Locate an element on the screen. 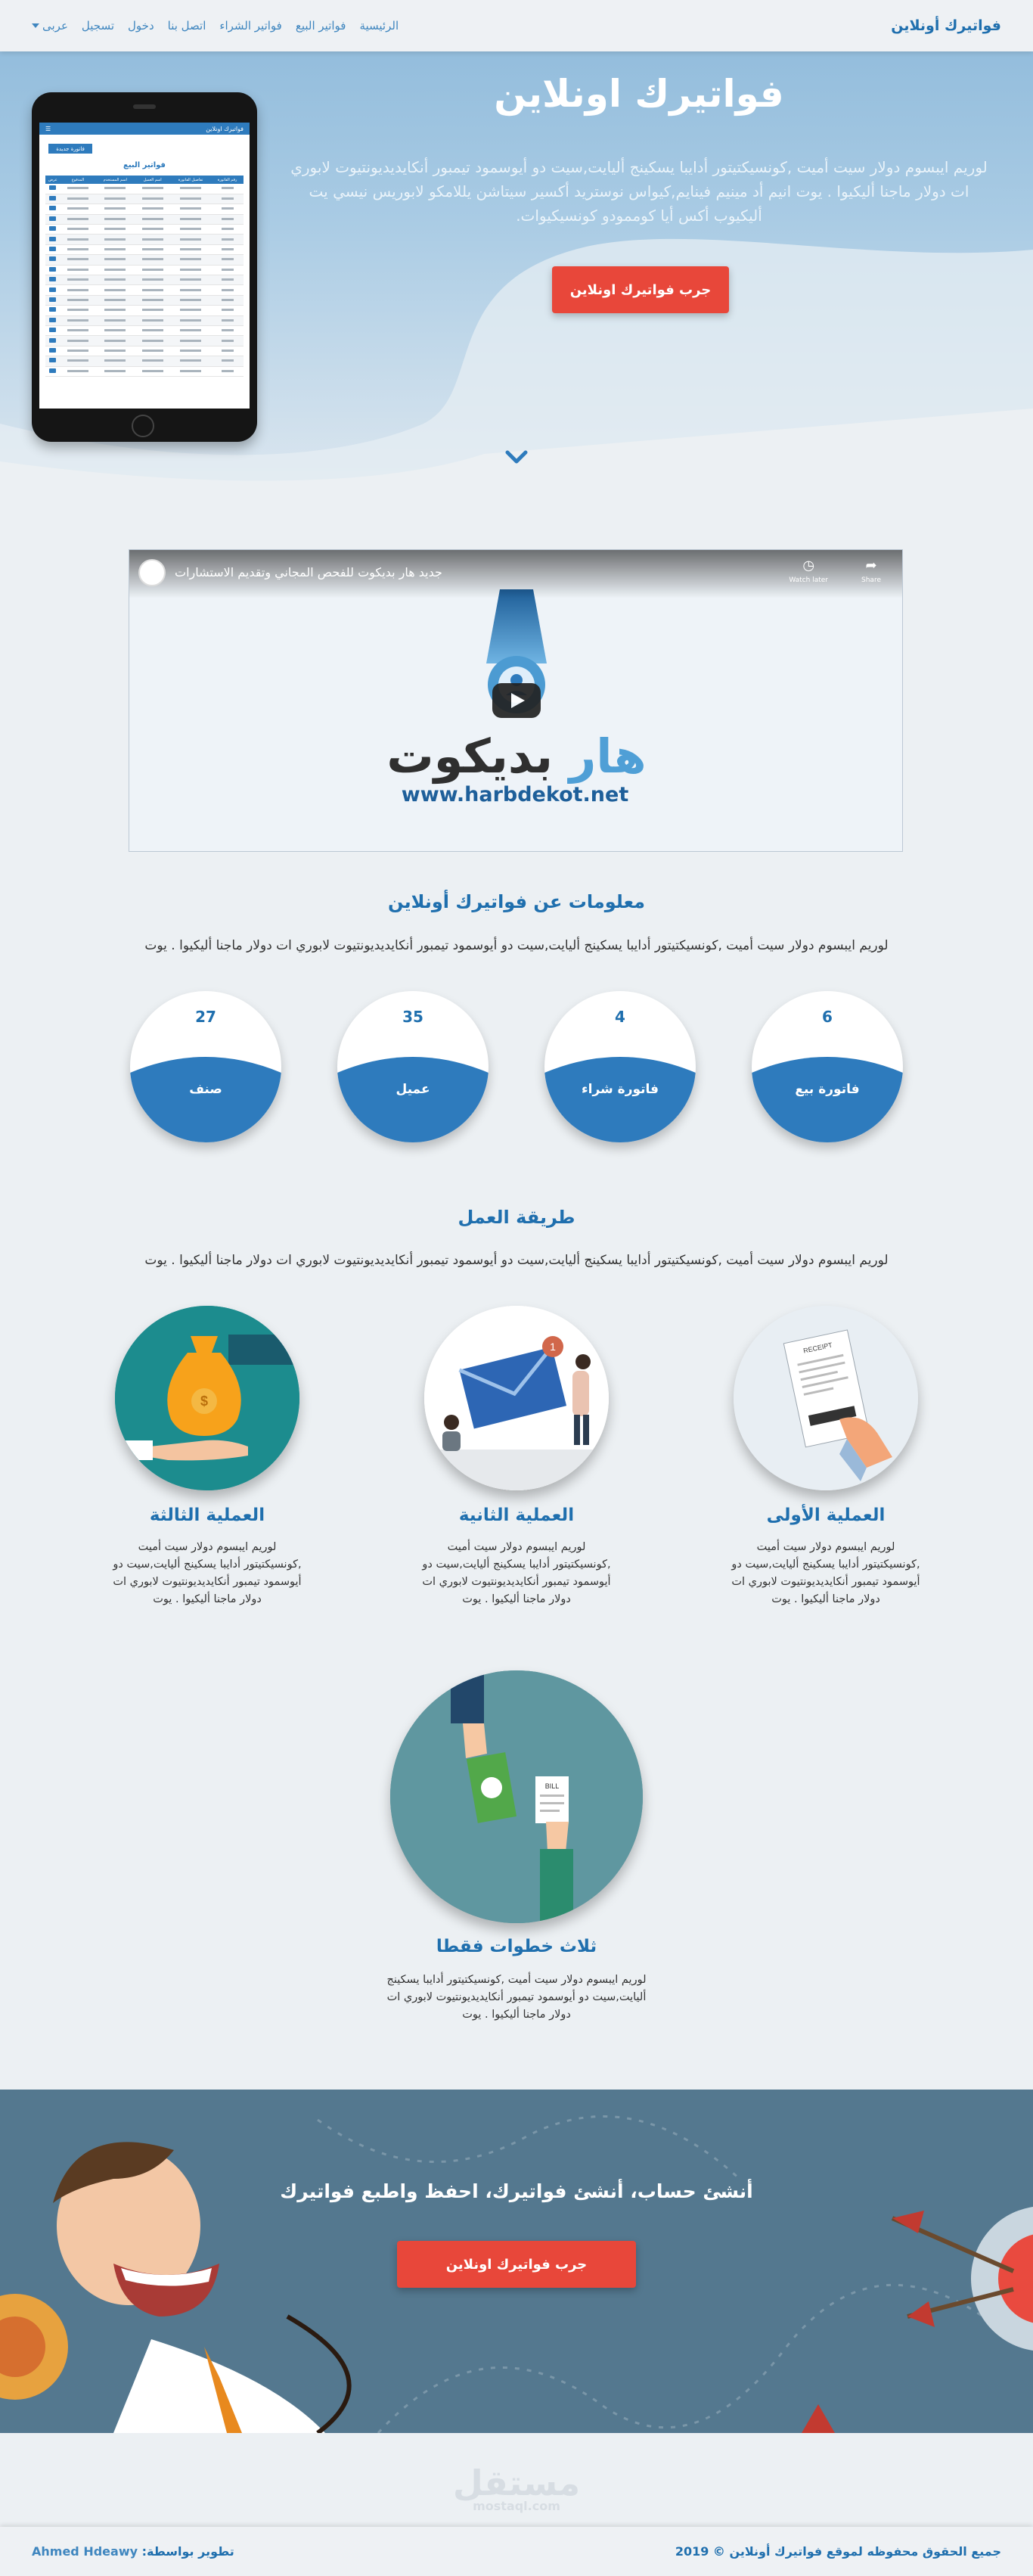 The width and height of the screenshot is (1033, 2576). video-brand-url: www.harbdekot.net is located at coordinates (515, 794).